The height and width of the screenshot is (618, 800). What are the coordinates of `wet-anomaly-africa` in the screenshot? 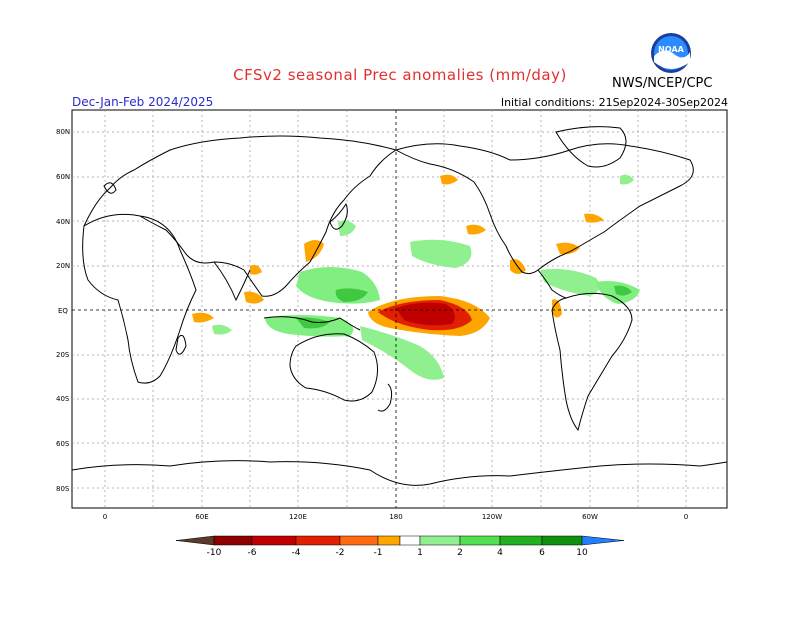 It's located at (222, 329).